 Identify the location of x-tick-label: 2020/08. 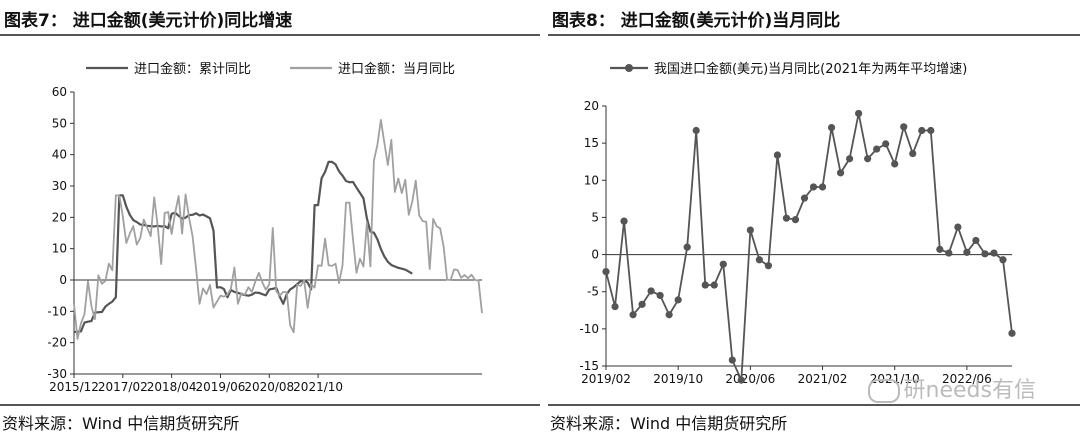
(269, 387).